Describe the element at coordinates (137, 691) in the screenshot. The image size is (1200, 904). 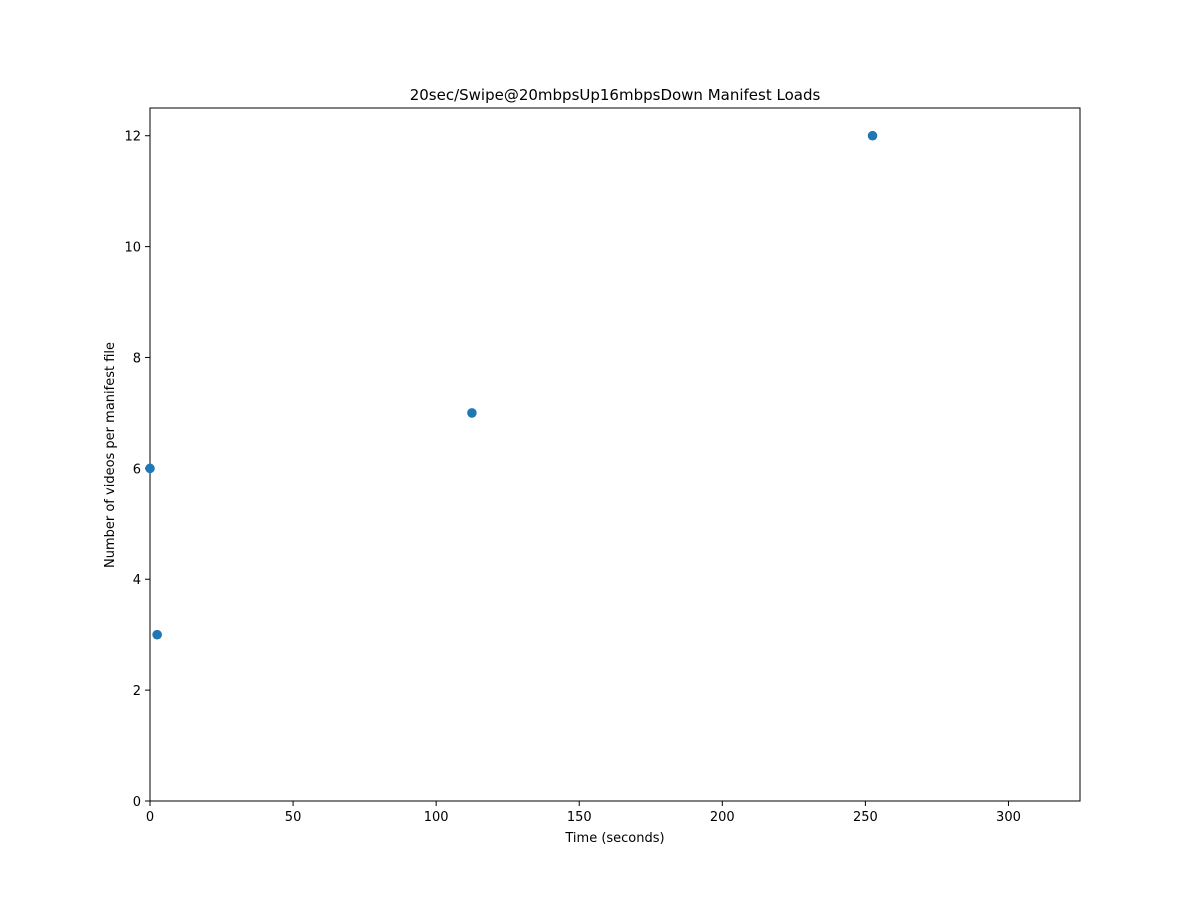
I see `y-tick-label-1: 2` at that location.